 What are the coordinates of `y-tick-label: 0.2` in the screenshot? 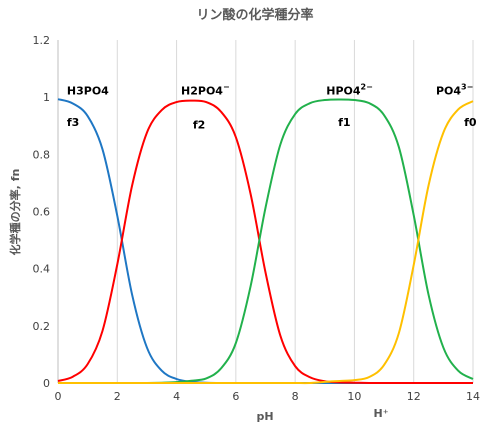 It's located at (42, 326).